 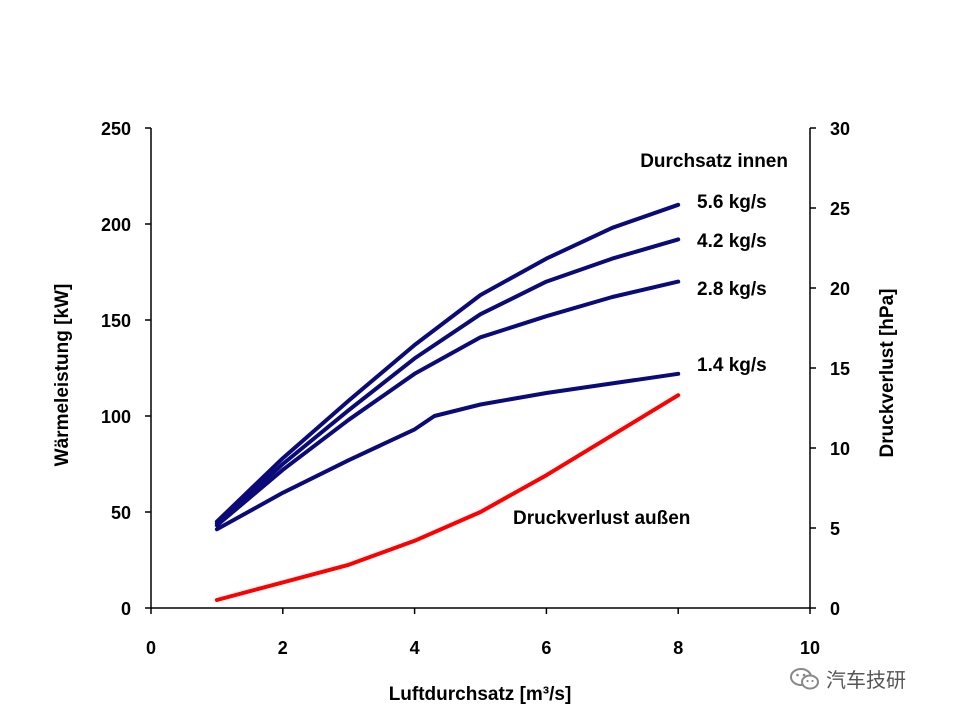 What do you see at coordinates (546, 648) in the screenshot?
I see `x-tick-label: 6` at bounding box center [546, 648].